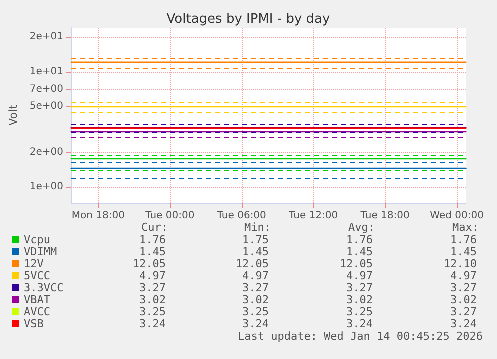 The height and width of the screenshot is (359, 497). What do you see at coordinates (37, 300) in the screenshot?
I see `legend-label: VBAT` at bounding box center [37, 300].